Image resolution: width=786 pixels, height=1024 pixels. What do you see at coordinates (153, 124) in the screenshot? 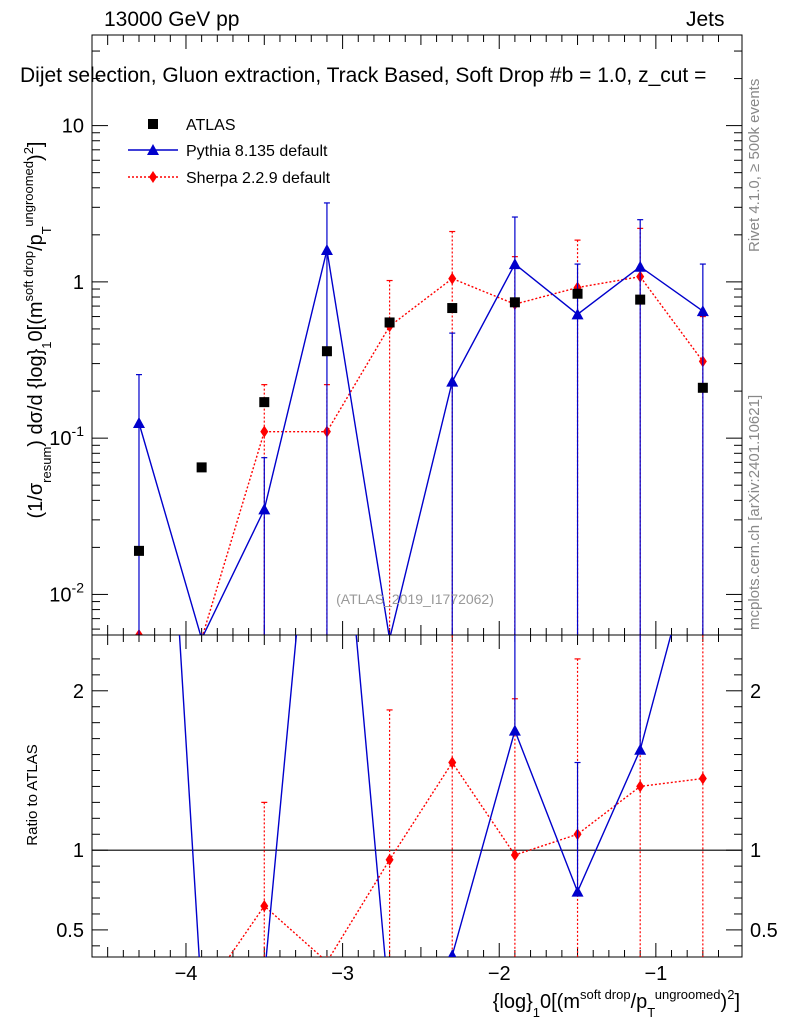
I see `legend-atlas-marker` at bounding box center [153, 124].